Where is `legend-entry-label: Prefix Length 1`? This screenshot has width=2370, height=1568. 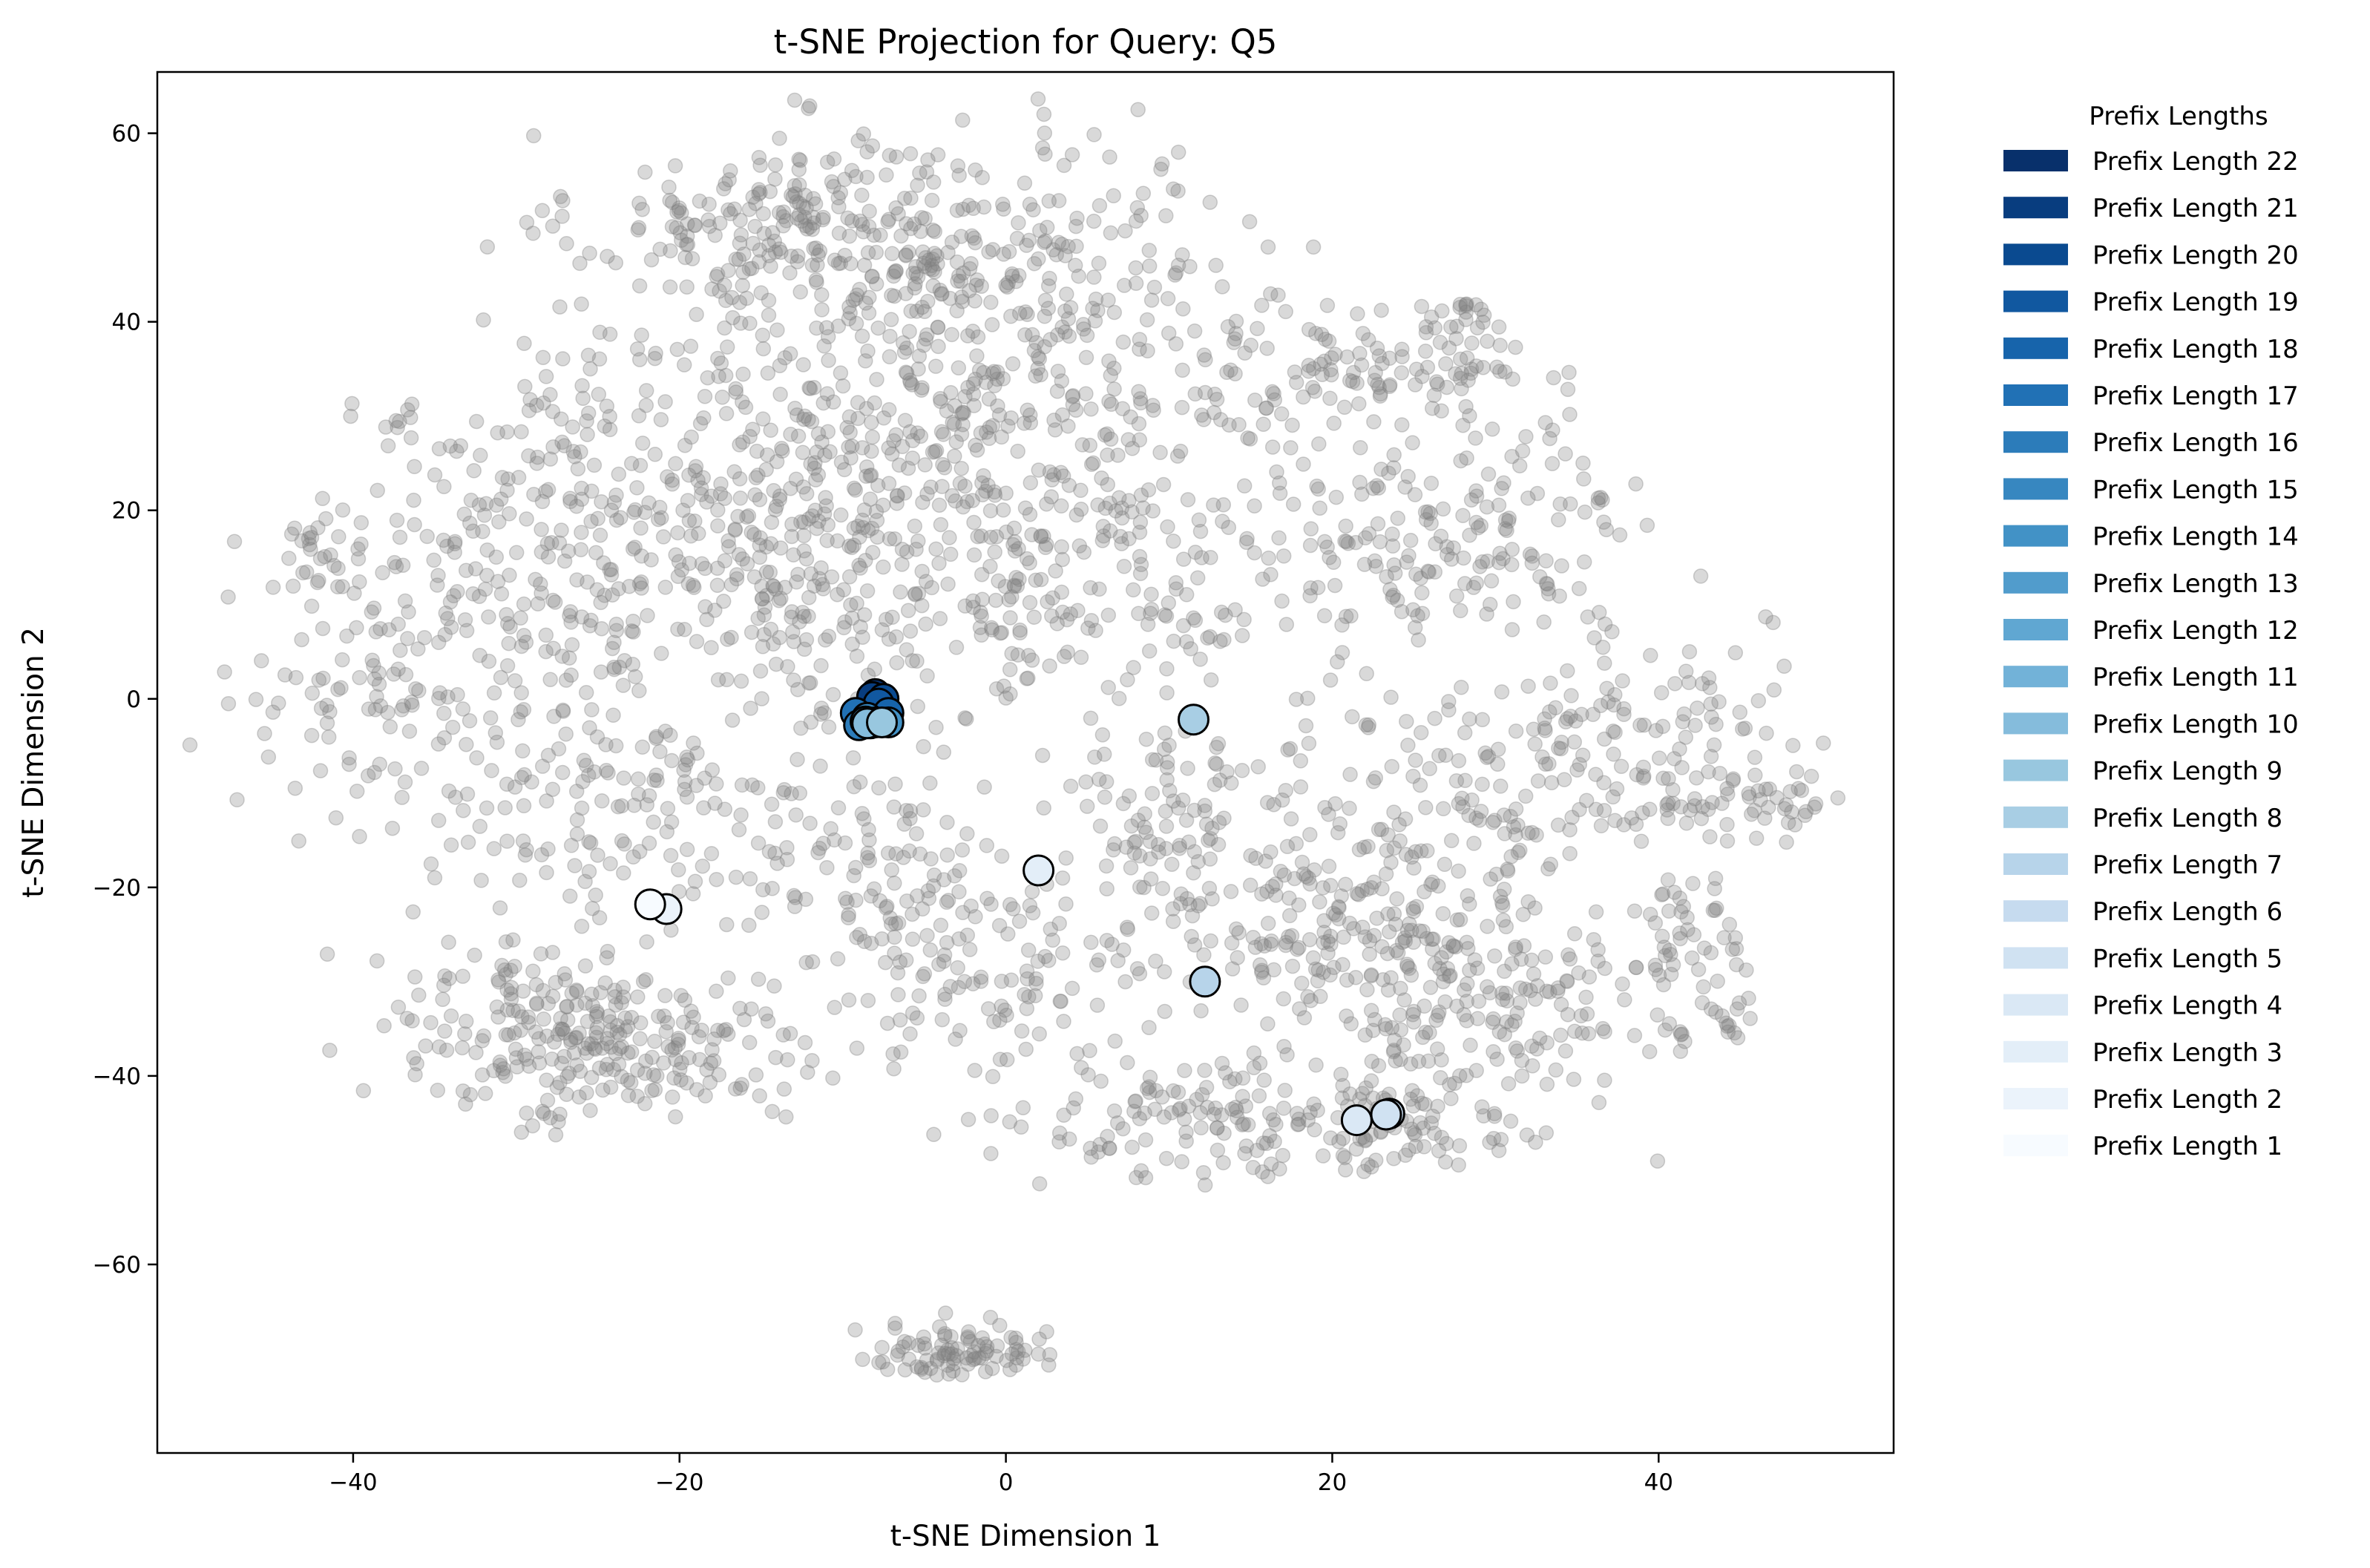 legend-entry-label: Prefix Length 1 is located at coordinates (2187, 1146).